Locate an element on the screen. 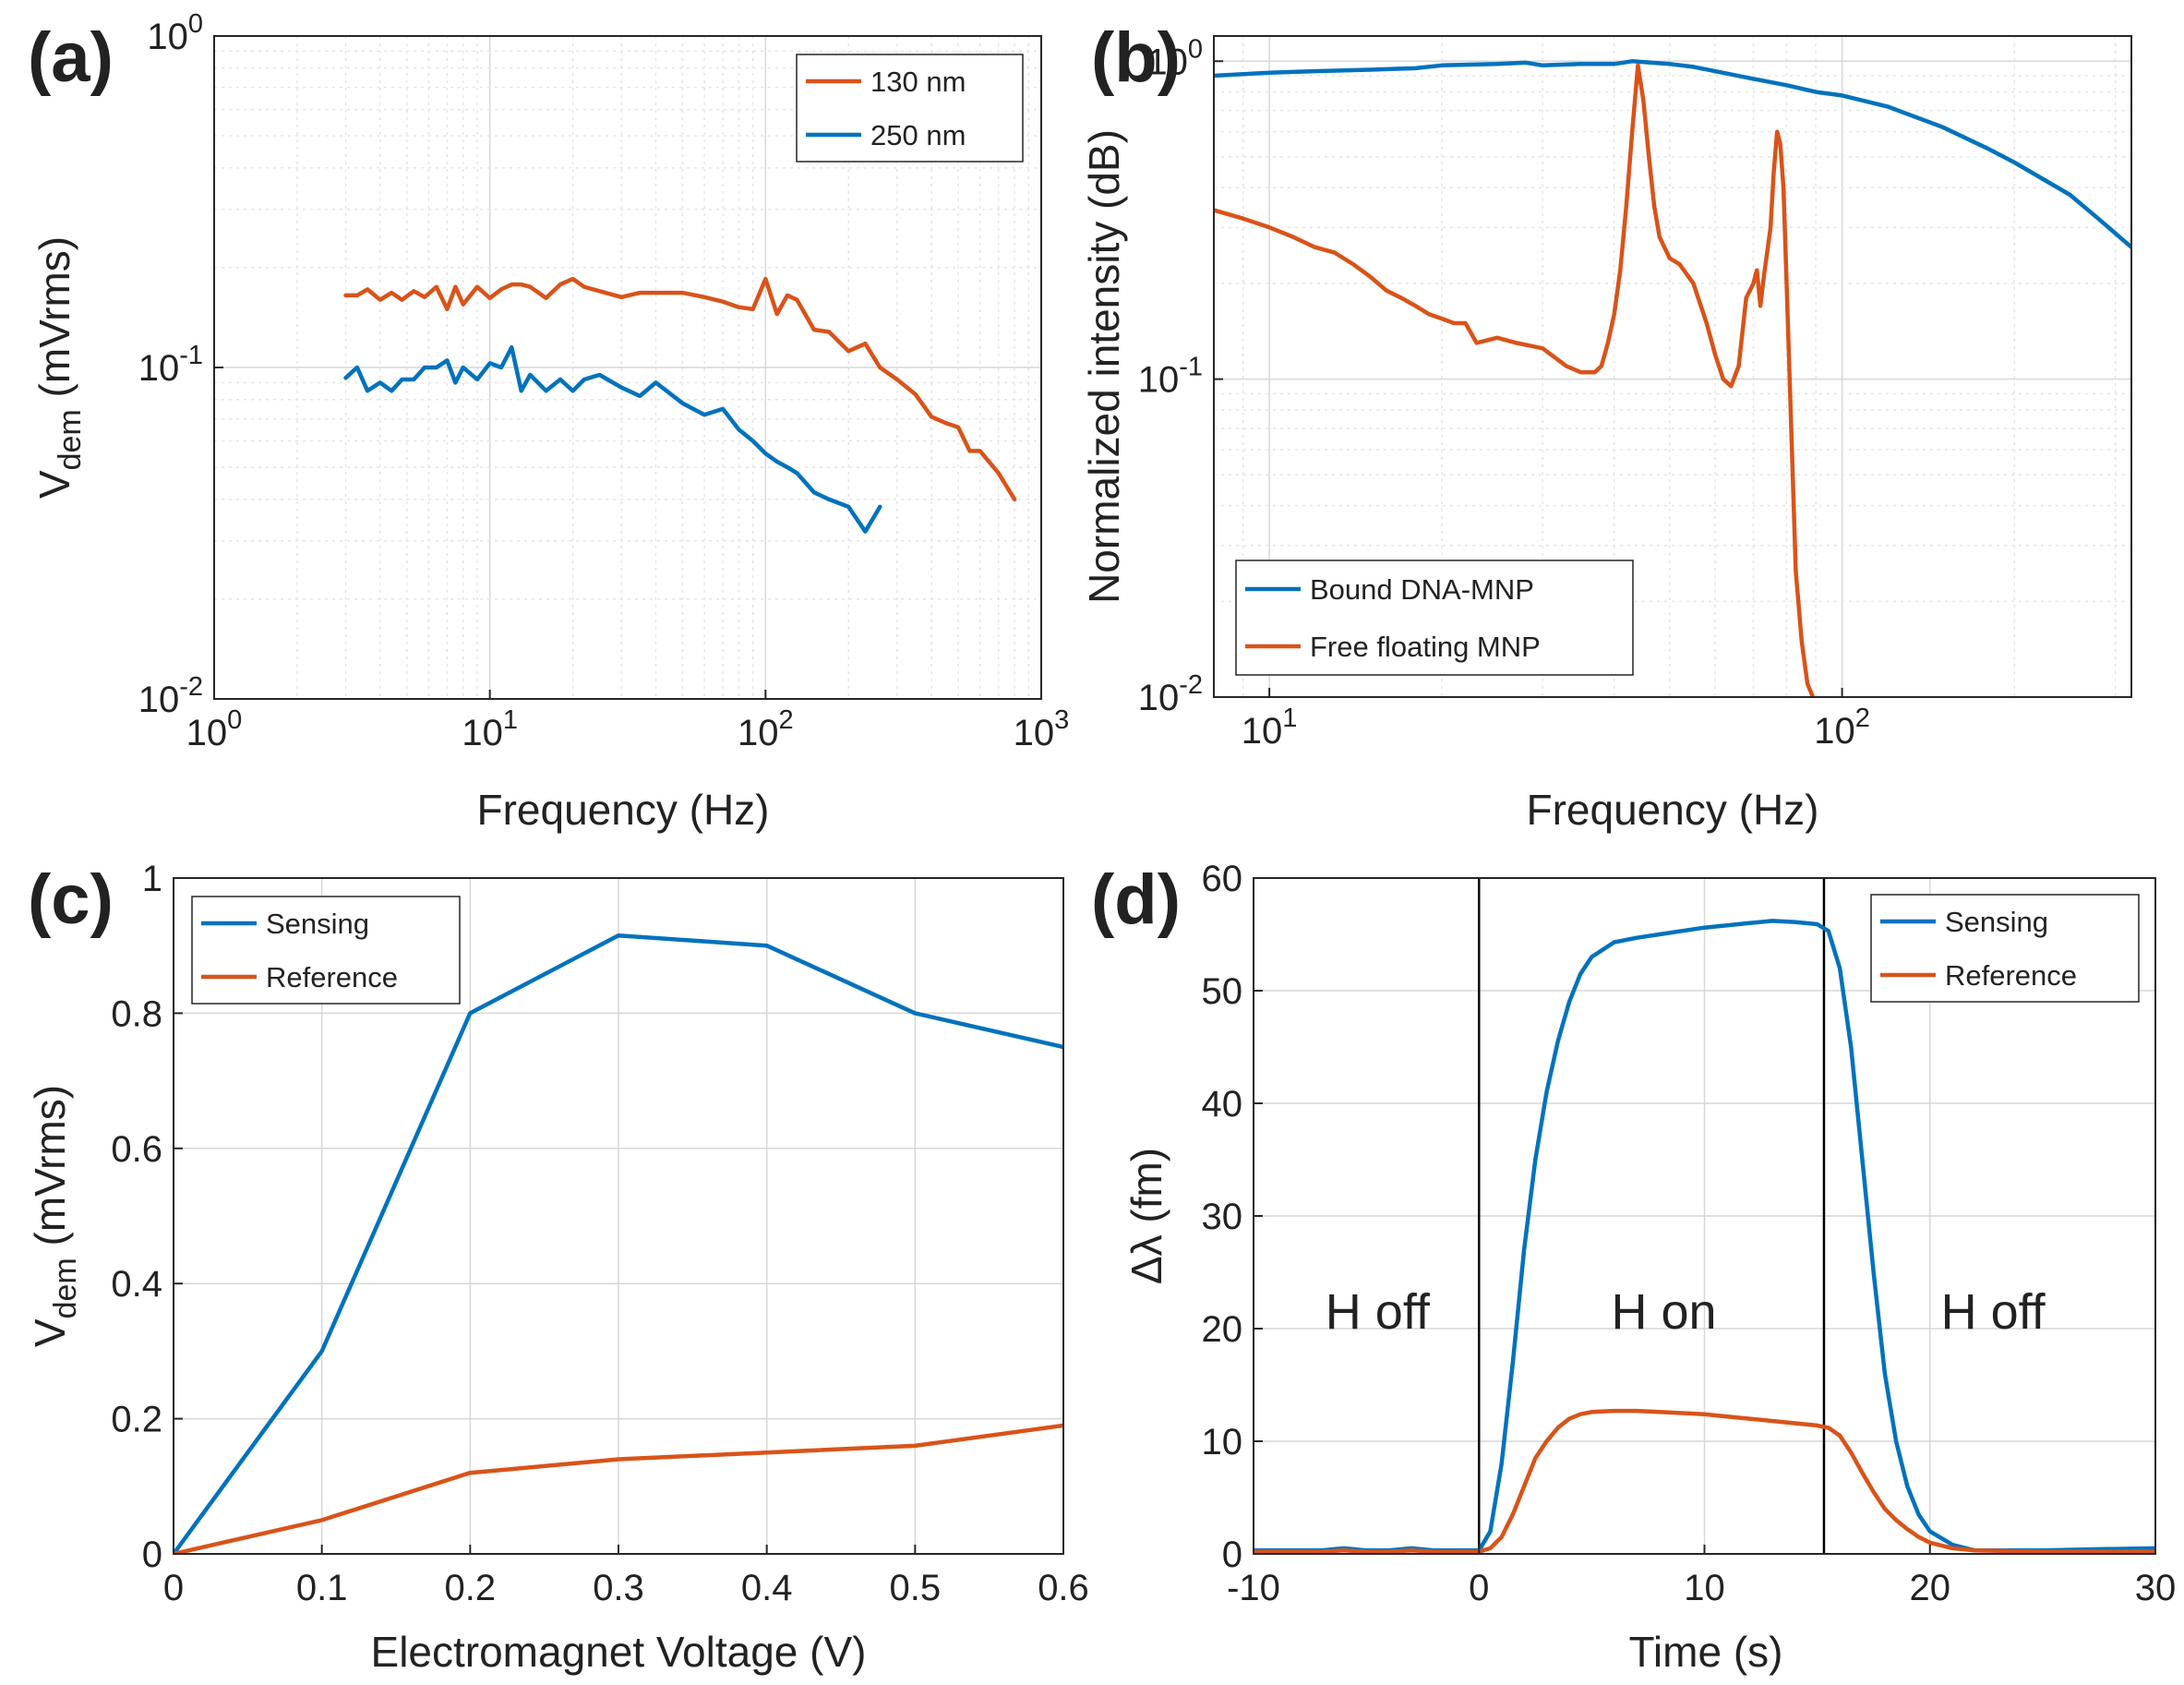 The width and height of the screenshot is (2184, 1685). tick-text: 60 is located at coordinates (1222, 879).